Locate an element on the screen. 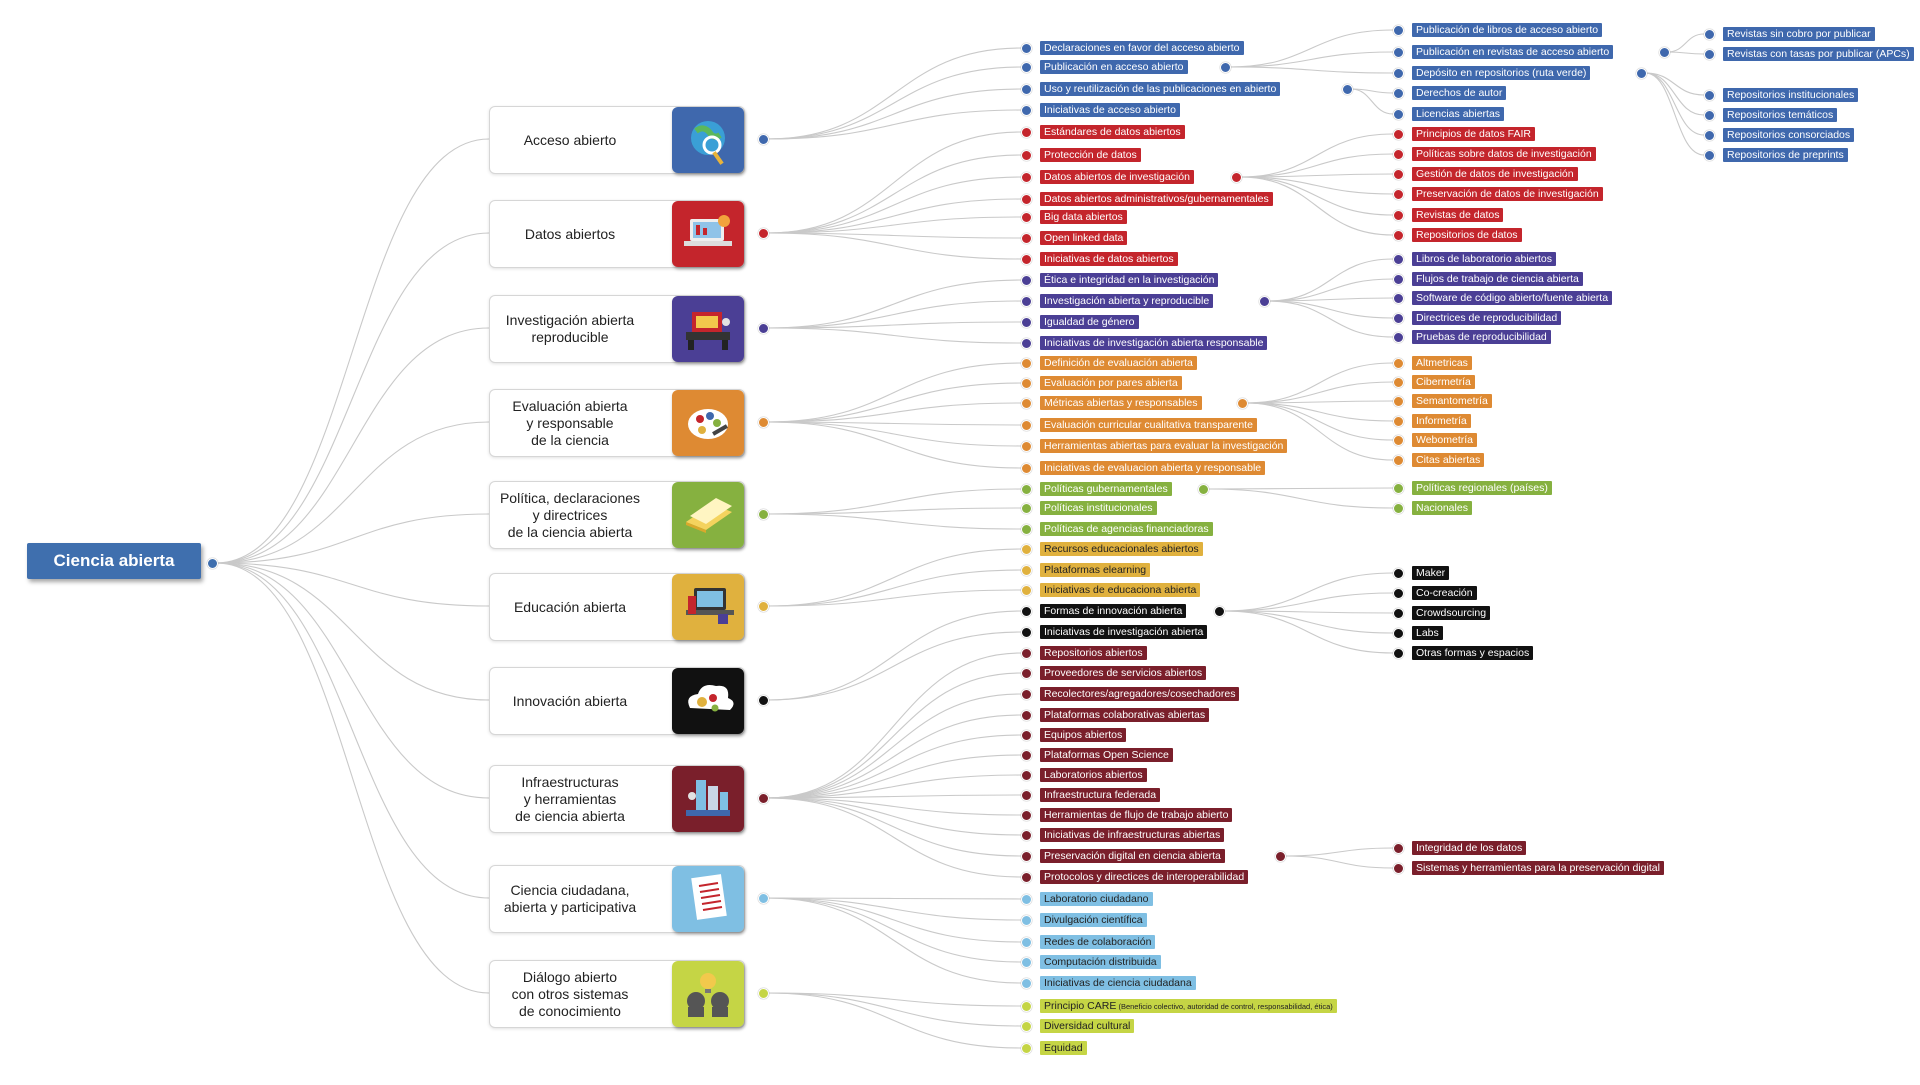 This screenshot has width=1920, height=1085. node-label: Ética e integridad en la investigación is located at coordinates (1129, 280).